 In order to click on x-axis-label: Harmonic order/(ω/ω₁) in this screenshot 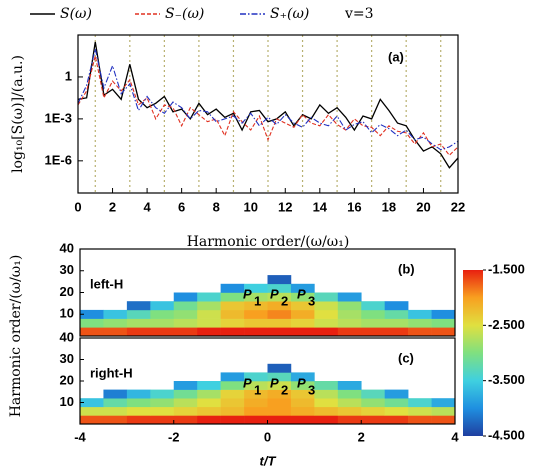, I will do `click(268, 242)`.